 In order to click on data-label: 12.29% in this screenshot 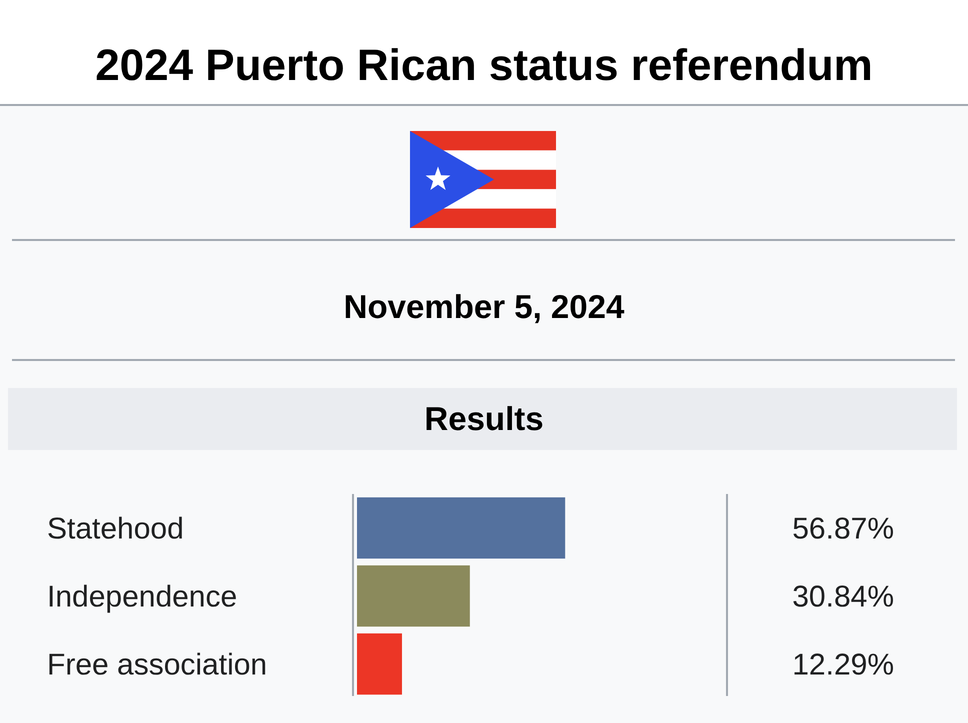, I will do `click(843, 665)`.